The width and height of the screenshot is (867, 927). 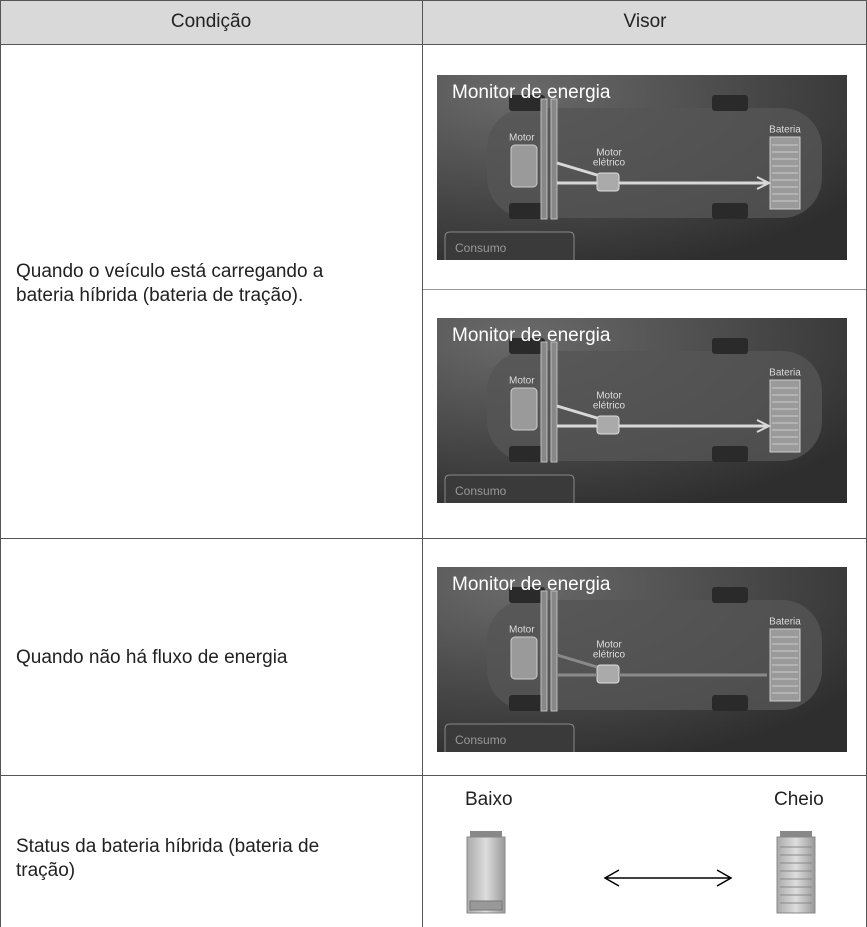 I want to click on double-arrow, so click(x=668, y=878).